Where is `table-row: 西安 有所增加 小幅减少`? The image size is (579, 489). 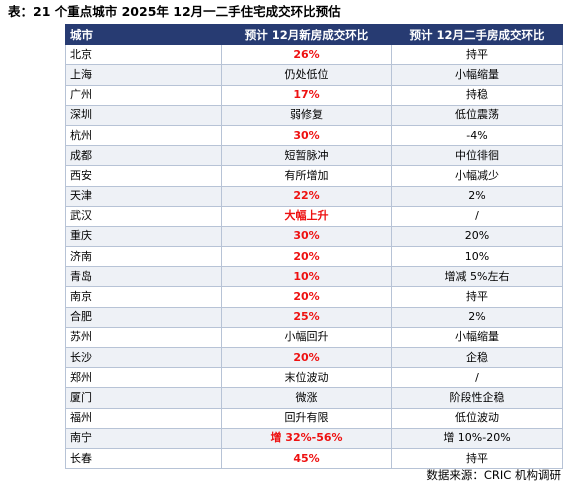
table-row: 西安 有所增加 小幅减少 is located at coordinates (314, 176).